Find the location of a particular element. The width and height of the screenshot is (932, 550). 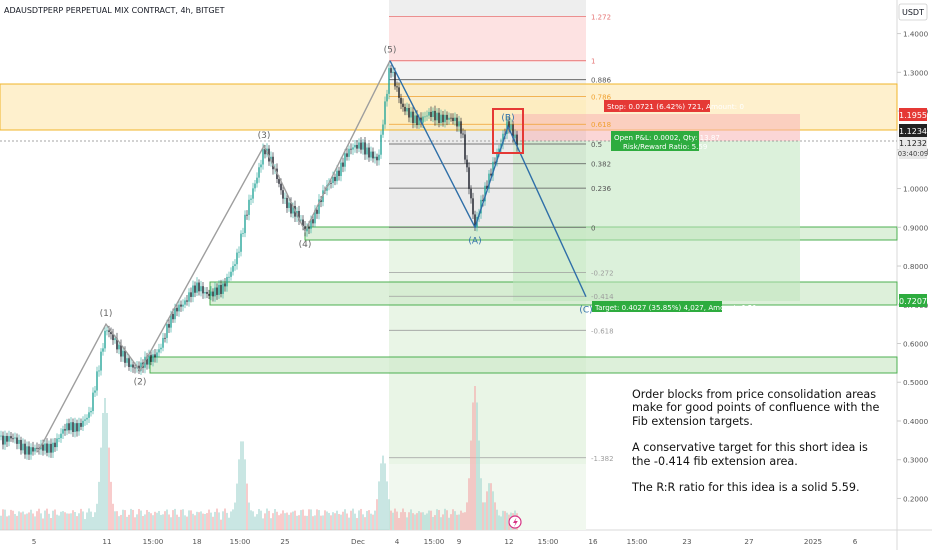

rr-label: Risk/Reward Ratio: 5.59 is located at coordinates (665, 146).